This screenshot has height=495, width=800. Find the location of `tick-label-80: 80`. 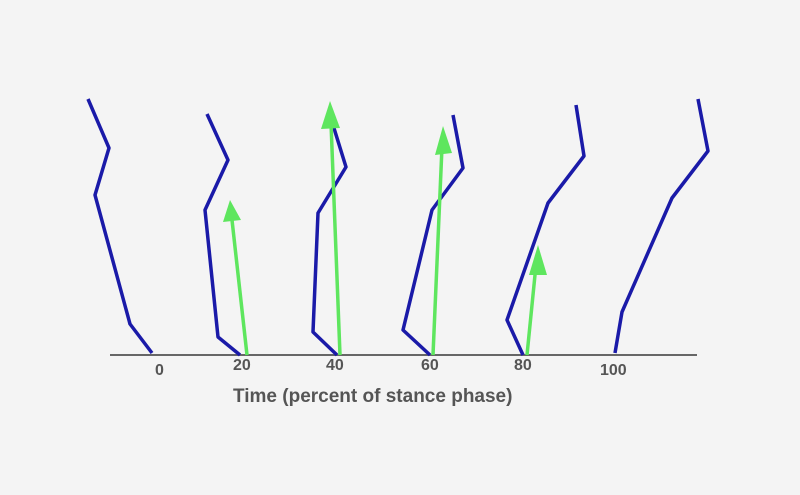

tick-label-80: 80 is located at coordinates (523, 365).